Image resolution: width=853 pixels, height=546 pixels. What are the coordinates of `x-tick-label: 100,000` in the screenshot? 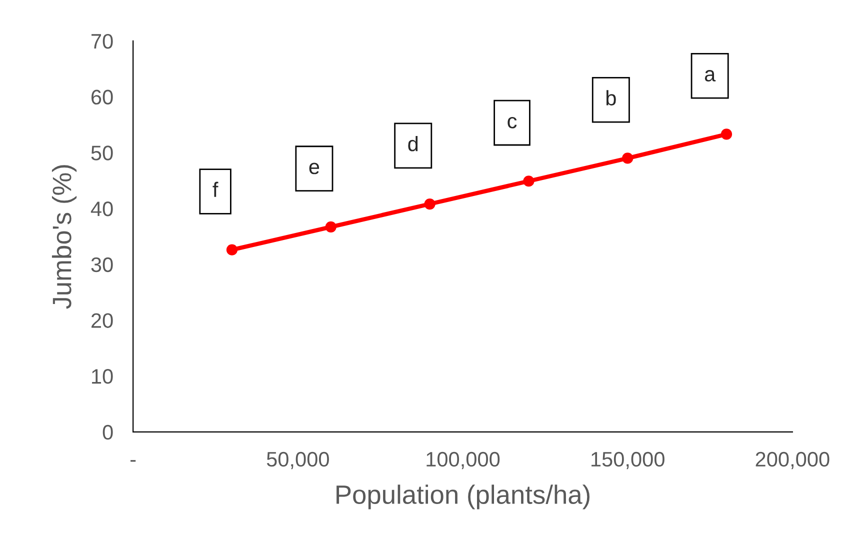 It's located at (463, 461).